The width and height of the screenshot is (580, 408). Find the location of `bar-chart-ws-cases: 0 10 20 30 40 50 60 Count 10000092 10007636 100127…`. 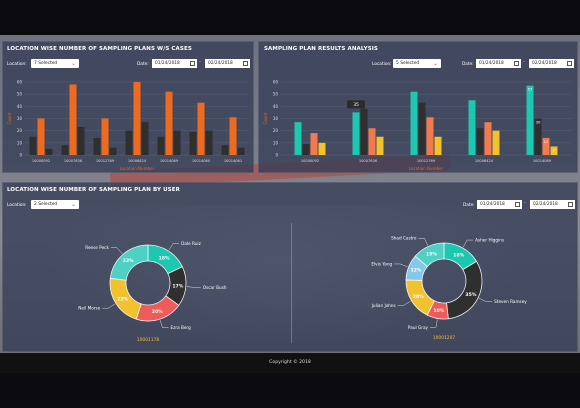

bar-chart-ws-cases: 0 10 20 30 40 50 60 Count 10000092 10007636 100127… is located at coordinates (128, 125).